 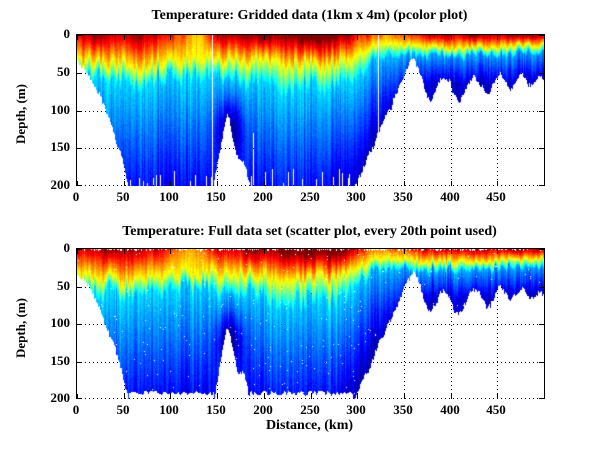 What do you see at coordinates (20, 328) in the screenshot?
I see `scatter-y-axis-label: Depth, (m)` at bounding box center [20, 328].